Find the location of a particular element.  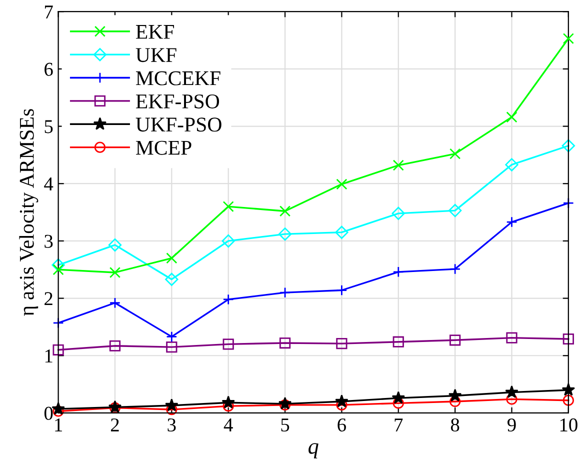

x-tick-label: 6 is located at coordinates (342, 425).